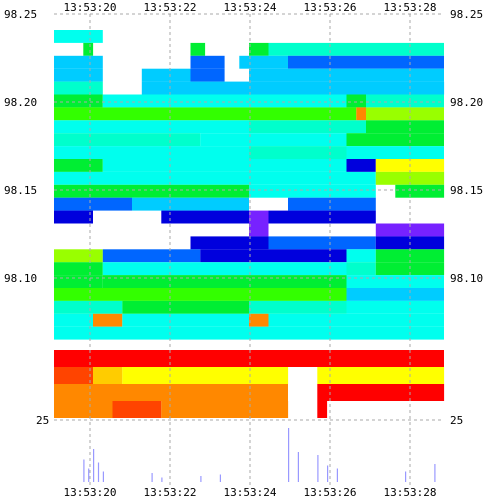 The image size is (500, 500). I want to click on y-tick-label-left: 98.20, so click(20, 102).